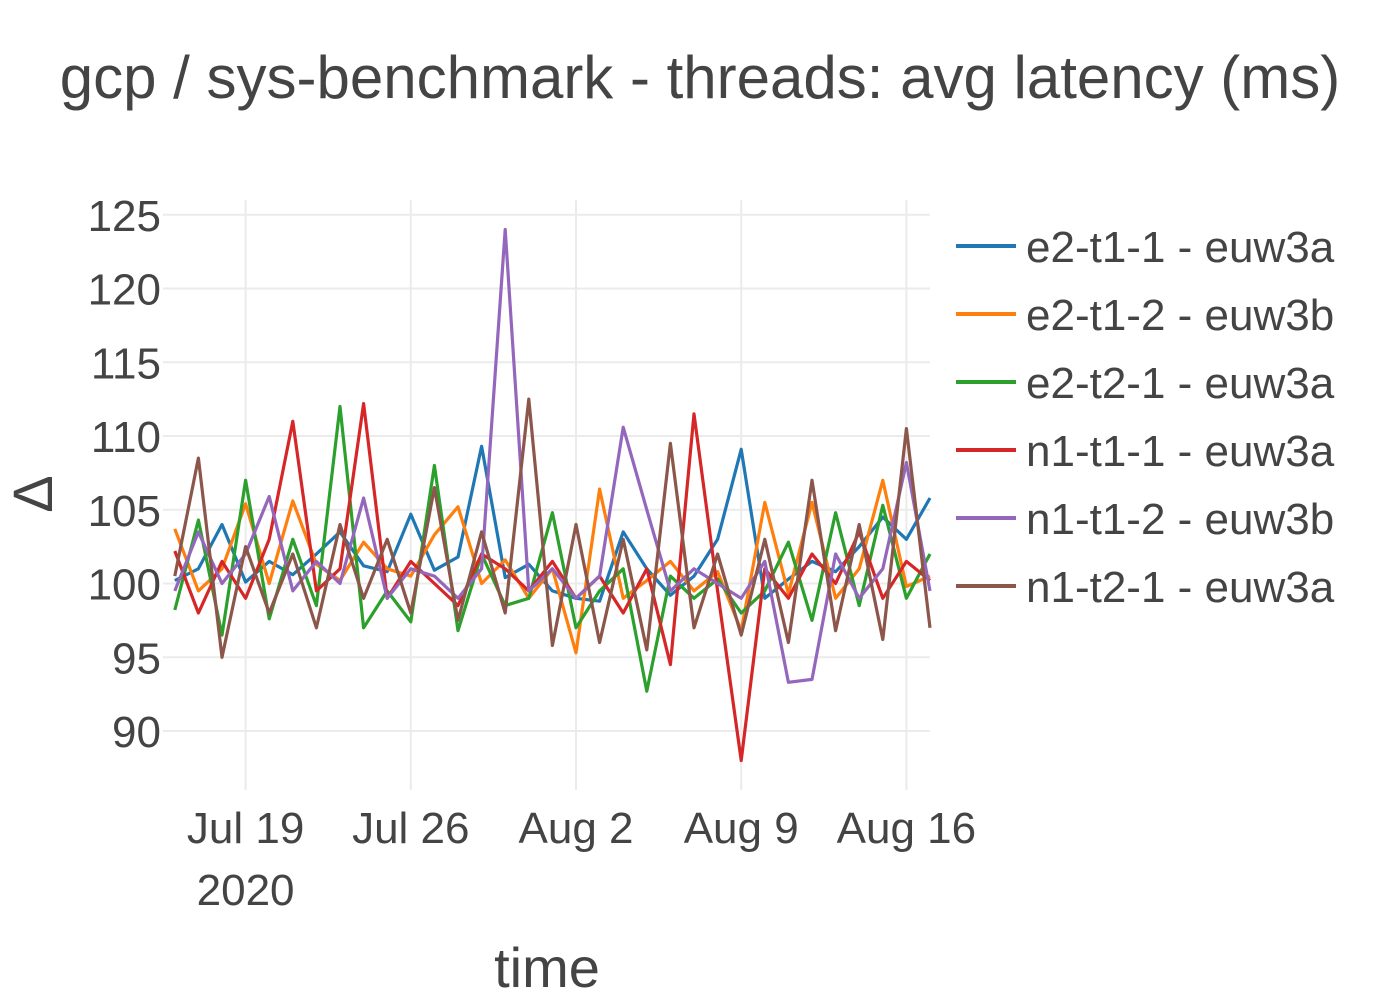  Describe the element at coordinates (126, 437) in the screenshot. I see `y-tick-label: 110` at that location.